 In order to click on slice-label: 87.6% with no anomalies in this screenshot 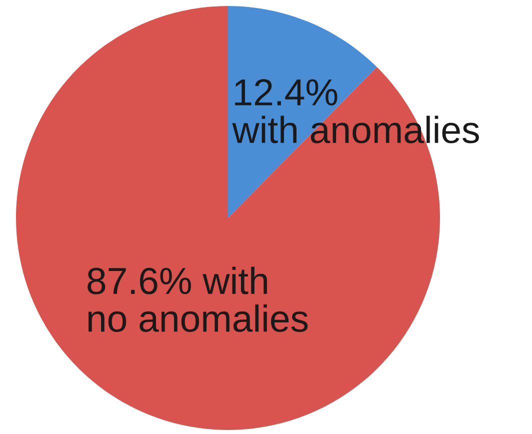, I will do `click(198, 299)`.